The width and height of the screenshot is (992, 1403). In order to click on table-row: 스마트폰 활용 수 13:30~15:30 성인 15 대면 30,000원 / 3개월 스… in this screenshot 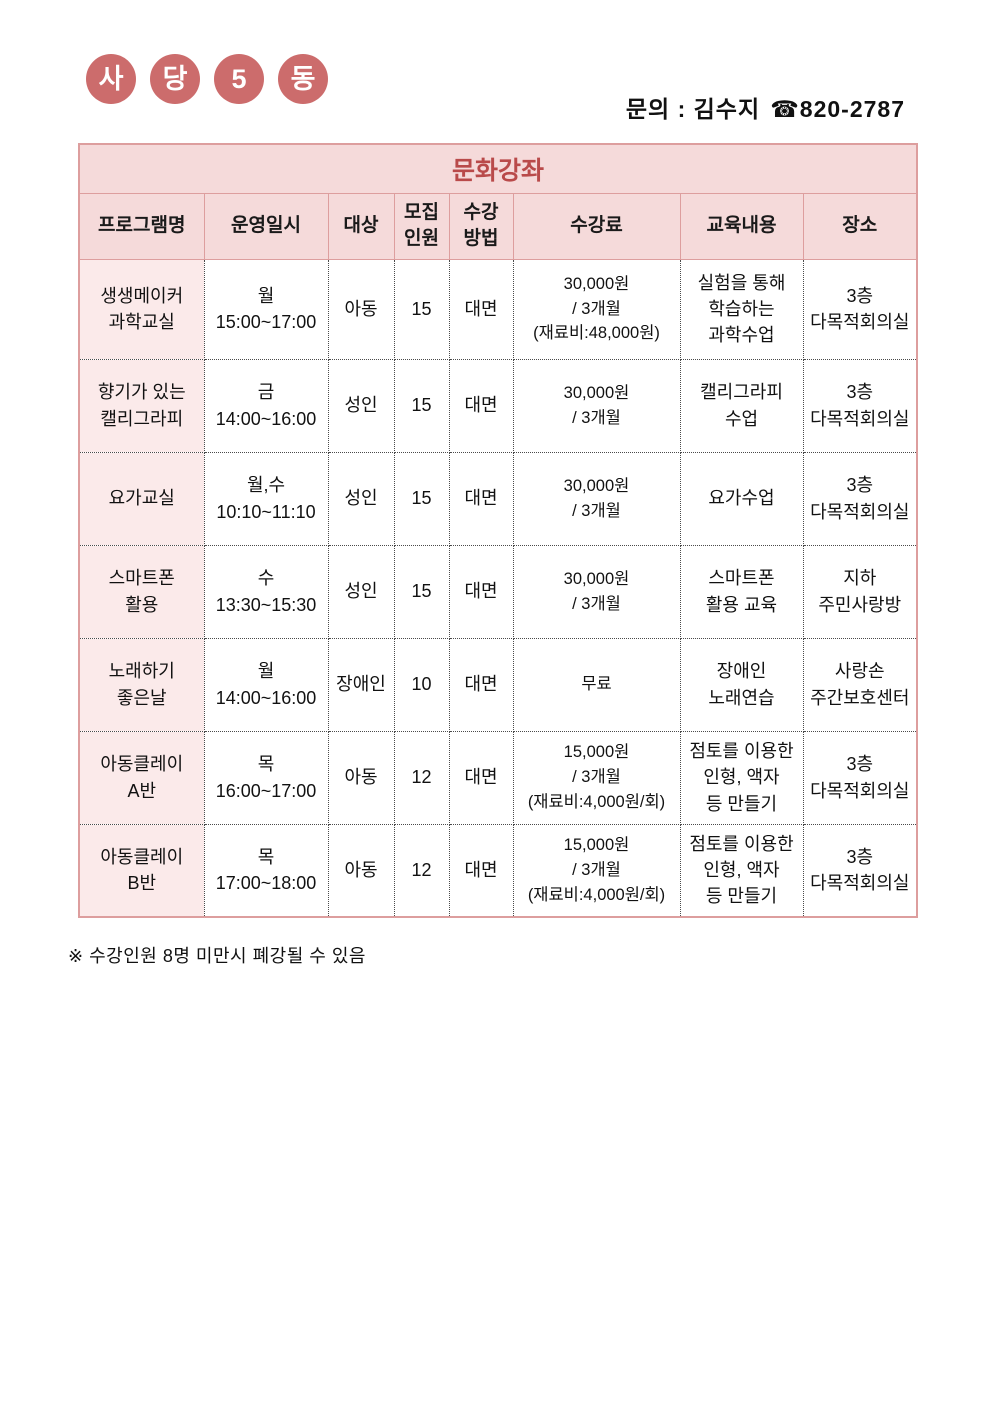, I will do `click(498, 591)`.